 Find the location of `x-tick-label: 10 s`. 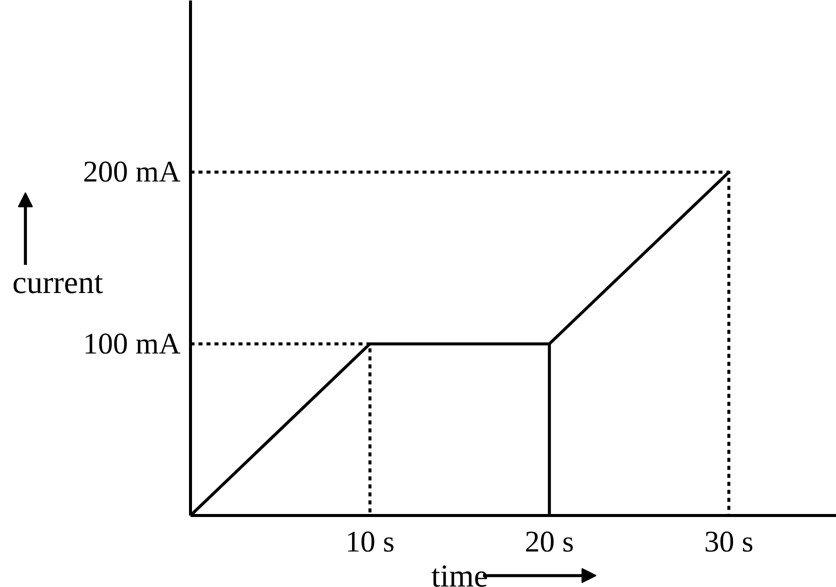

x-tick-label: 10 s is located at coordinates (370, 542).